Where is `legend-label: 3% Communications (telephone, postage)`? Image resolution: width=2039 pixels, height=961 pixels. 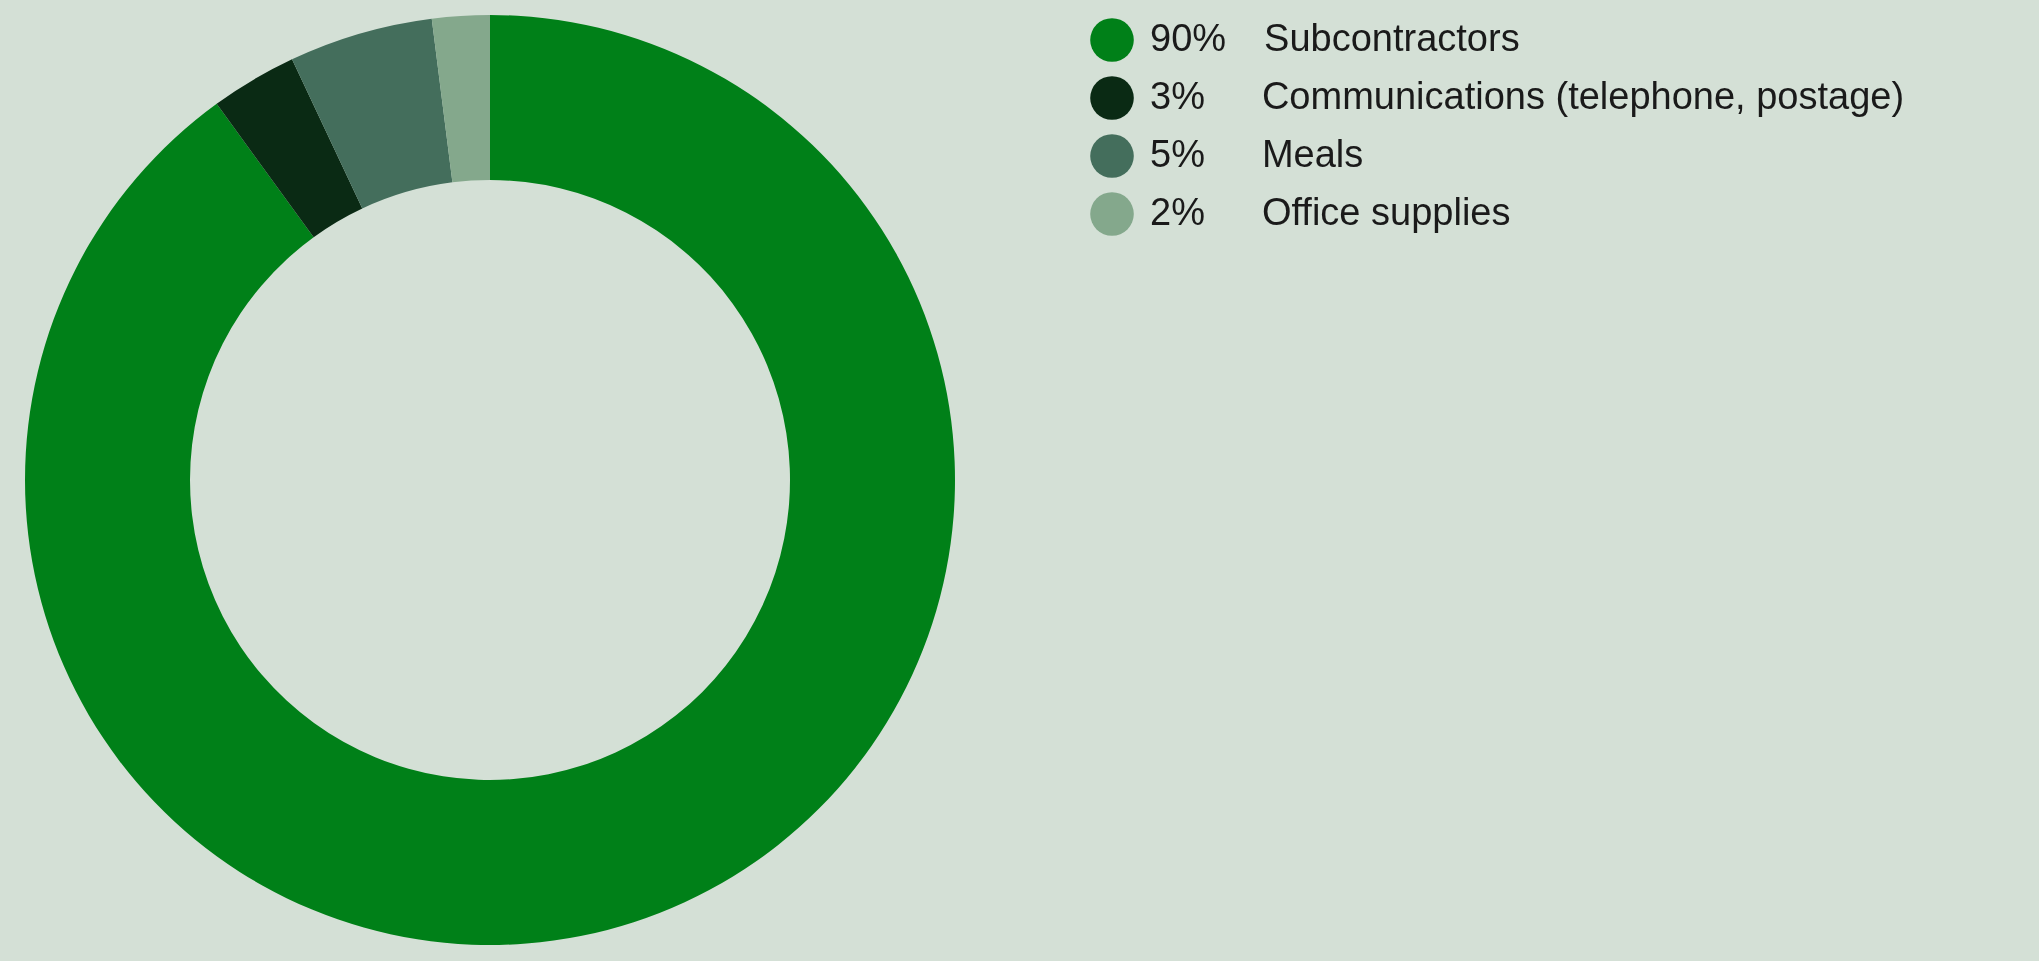 legend-label: 3% Communications (telephone, postage) is located at coordinates (1527, 96).